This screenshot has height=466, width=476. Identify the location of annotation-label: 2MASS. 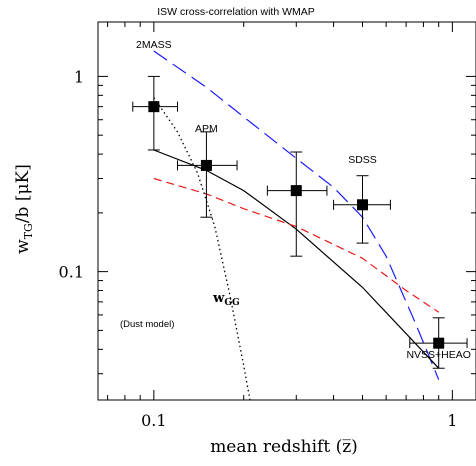
(154, 45).